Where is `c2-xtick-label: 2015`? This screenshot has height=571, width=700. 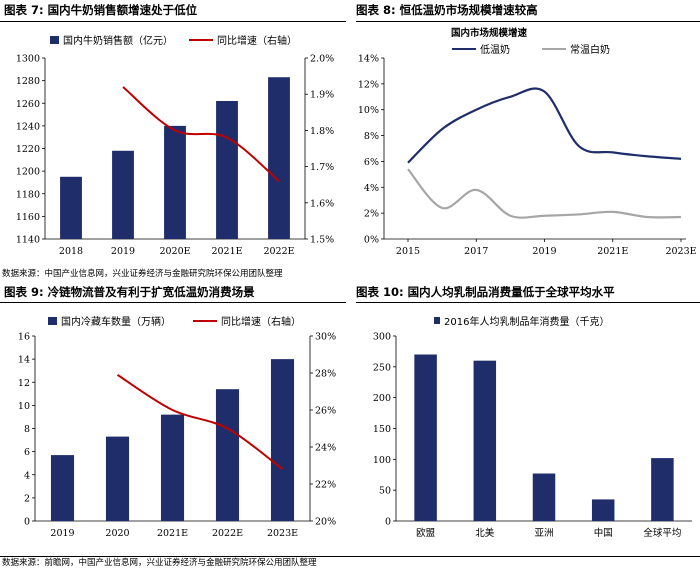
c2-xtick-label: 2015 is located at coordinates (408, 251).